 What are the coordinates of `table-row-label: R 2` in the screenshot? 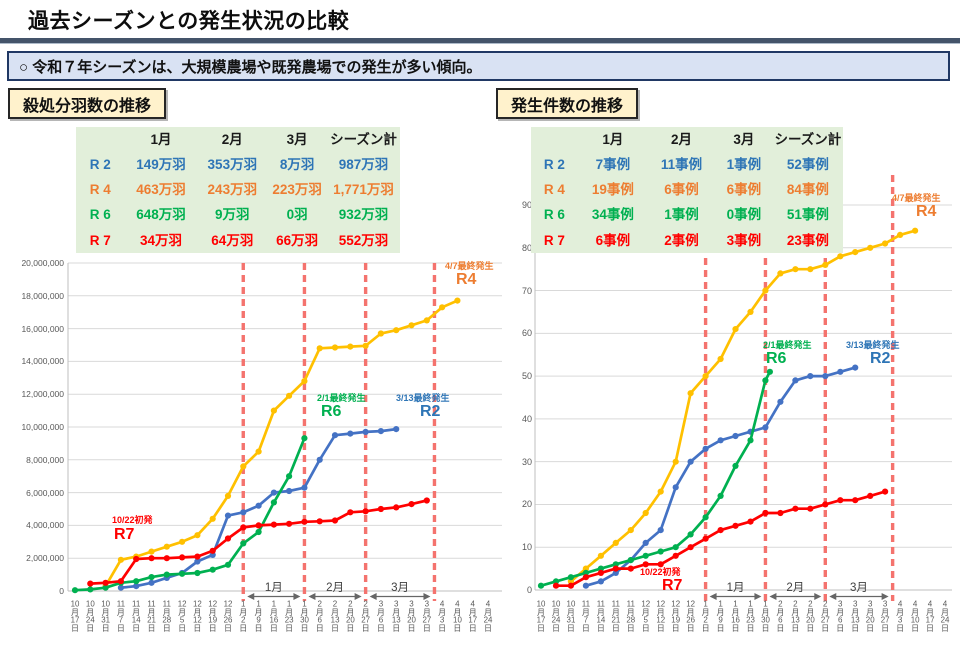 It's located at (554, 165).